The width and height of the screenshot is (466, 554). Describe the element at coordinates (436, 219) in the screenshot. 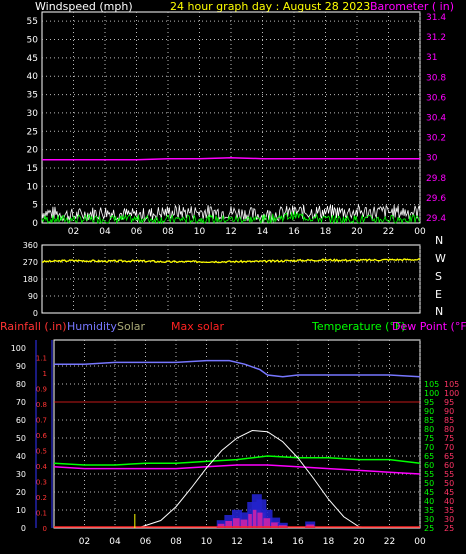

I see `barometer-tick: 29.4` at that location.